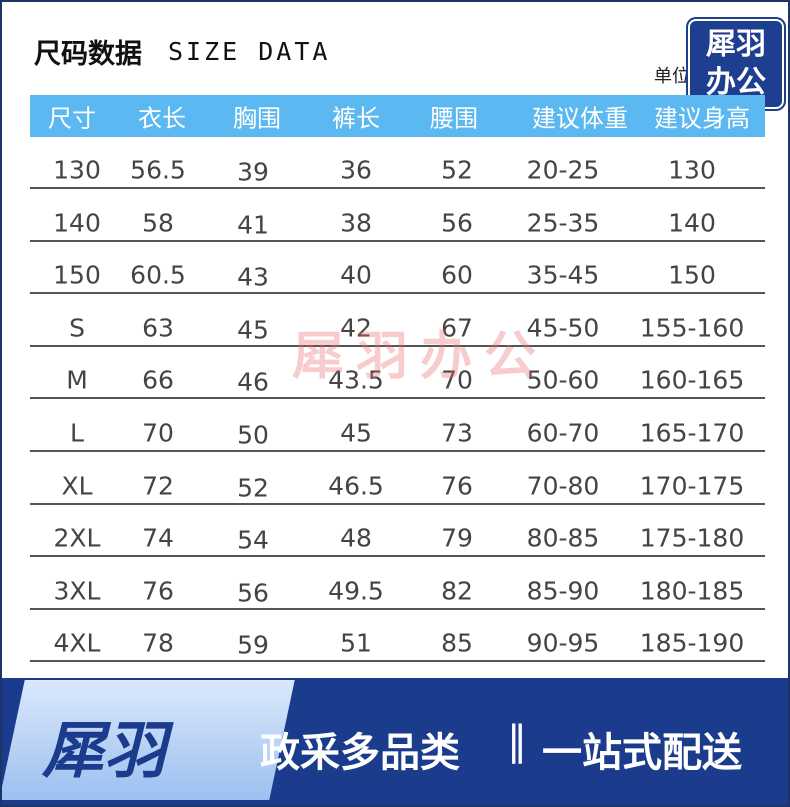  What do you see at coordinates (158, 380) in the screenshot?
I see `table-cell: 66` at bounding box center [158, 380].